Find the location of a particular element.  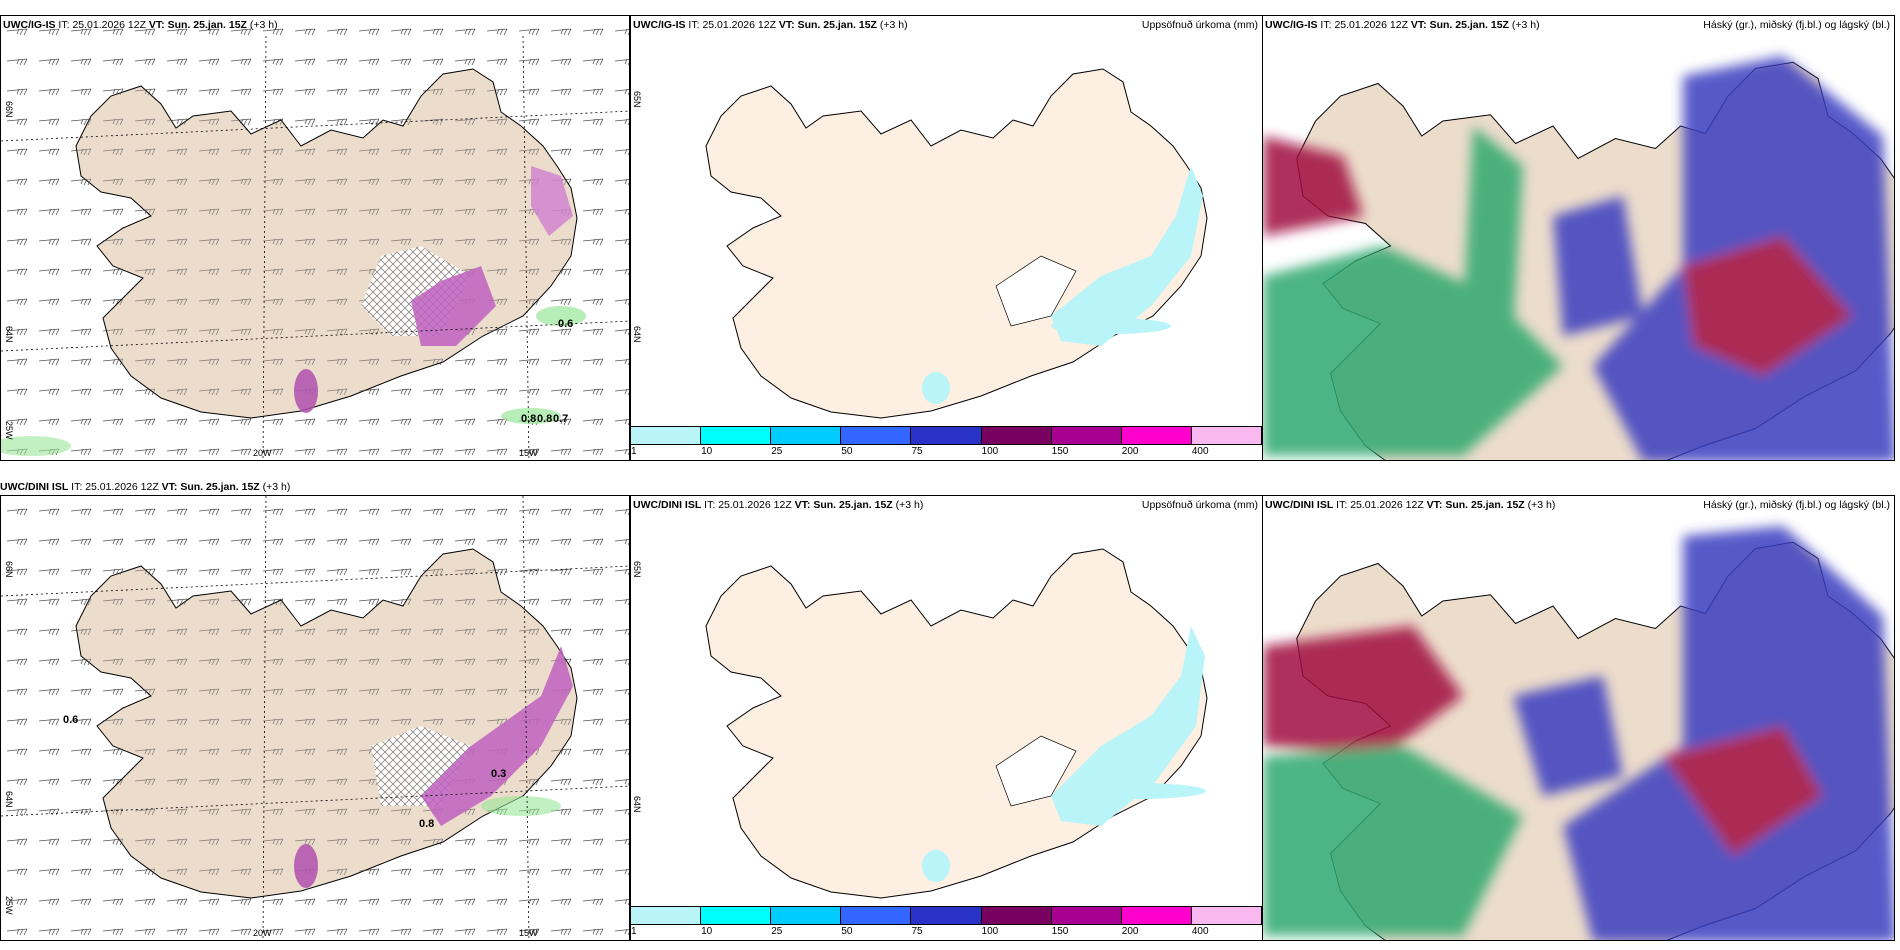

value-label: 0.3 is located at coordinates (499, 774).